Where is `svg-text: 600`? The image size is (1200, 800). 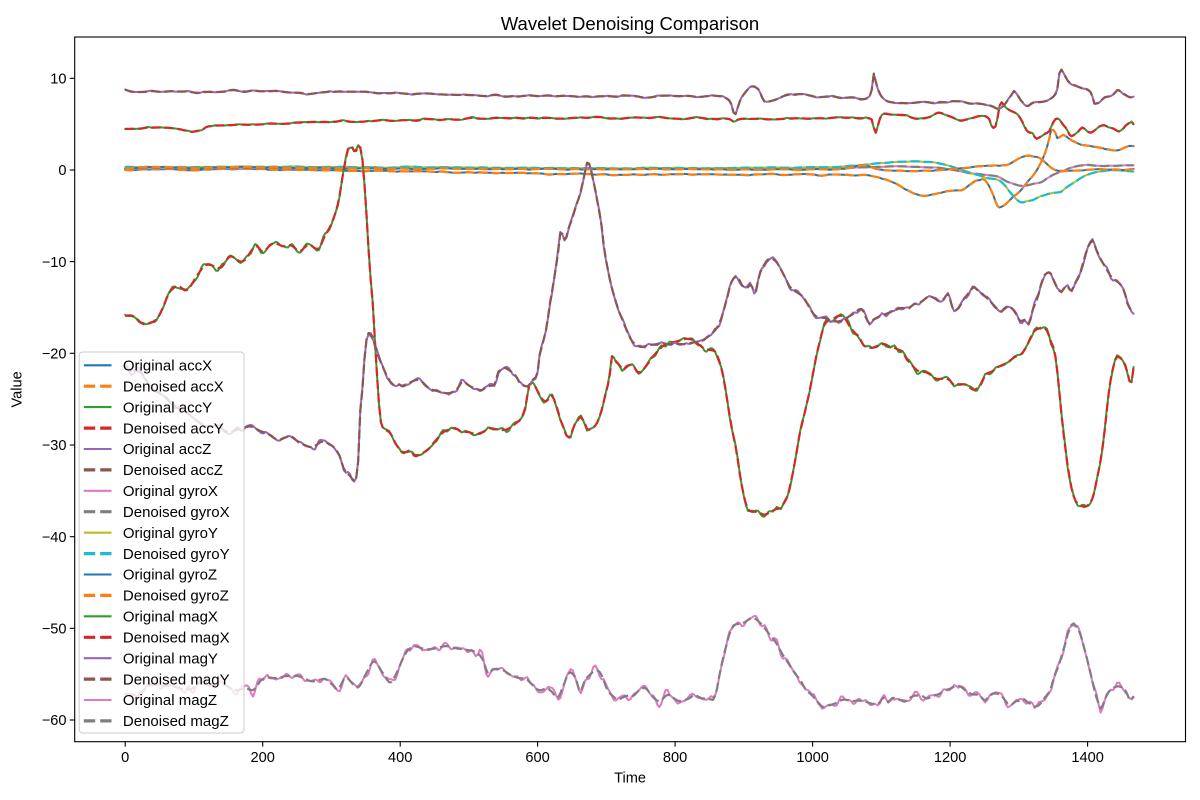
svg-text: 600 is located at coordinates (537, 758).